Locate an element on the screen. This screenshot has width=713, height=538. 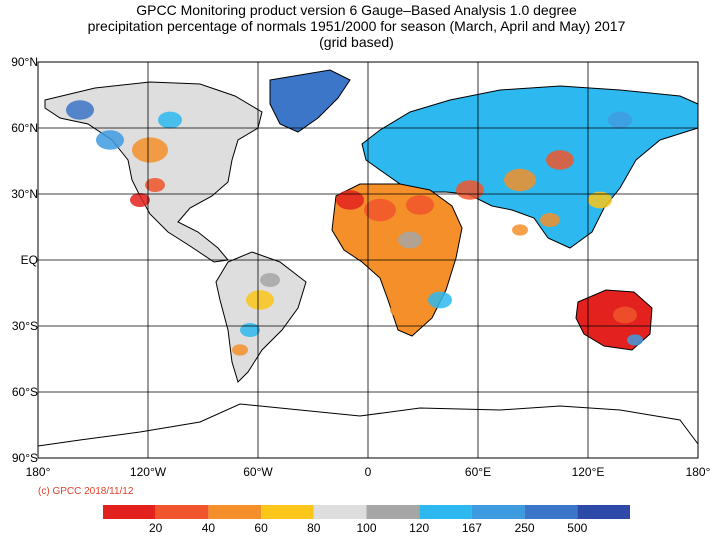
latitude-label: 90°S is located at coordinates (24, 458).